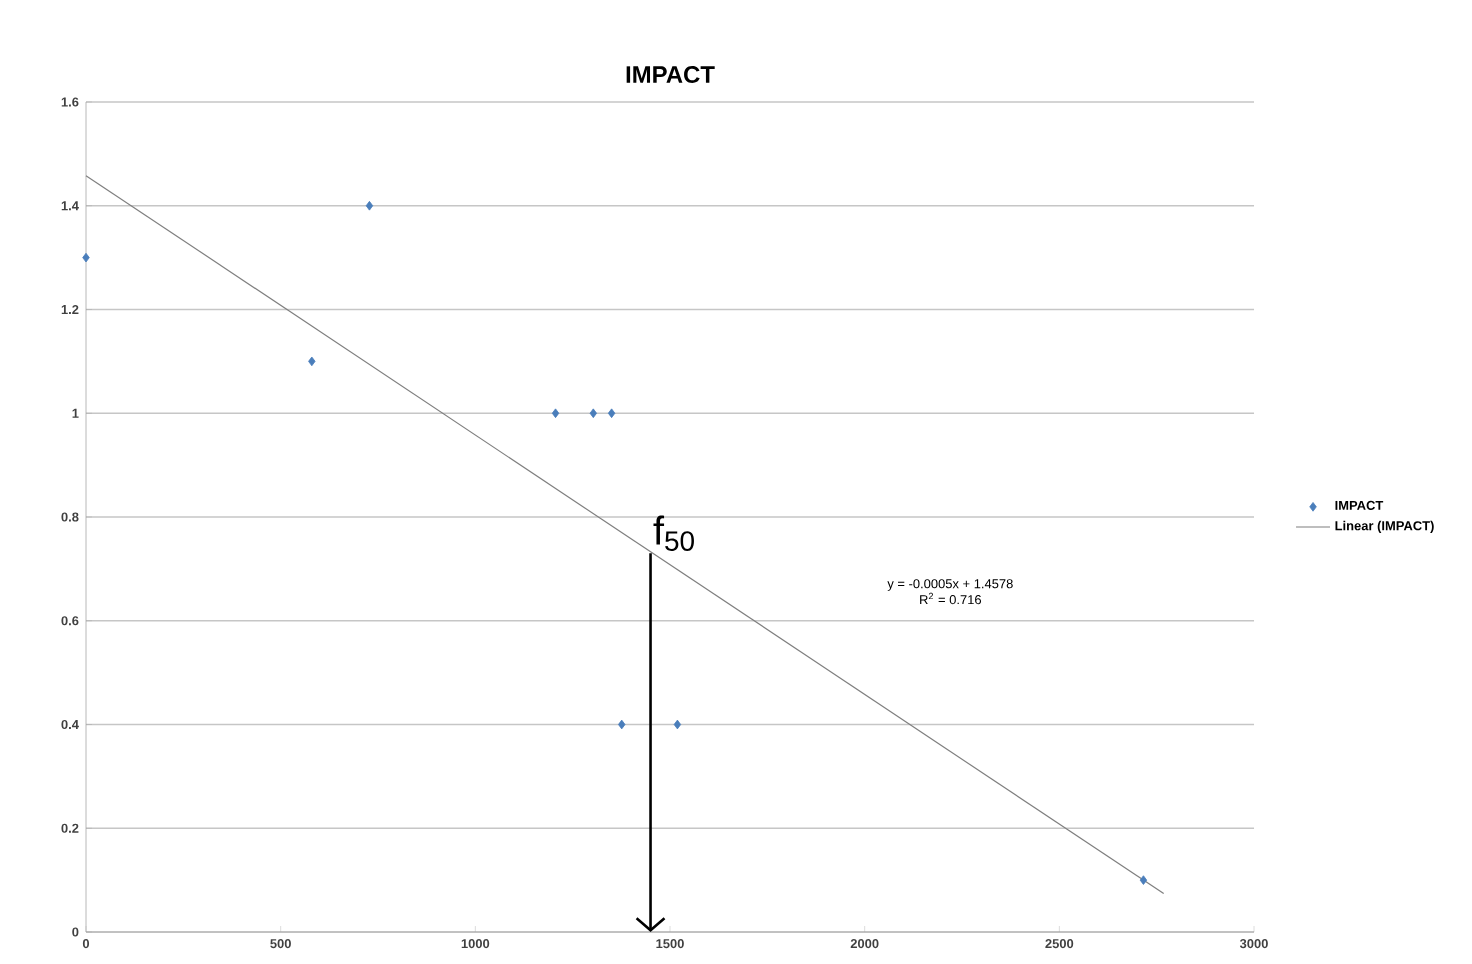 The width and height of the screenshot is (1472, 964). What do you see at coordinates (673, 533) in the screenshot?
I see `annotation: f$_{50}$` at bounding box center [673, 533].